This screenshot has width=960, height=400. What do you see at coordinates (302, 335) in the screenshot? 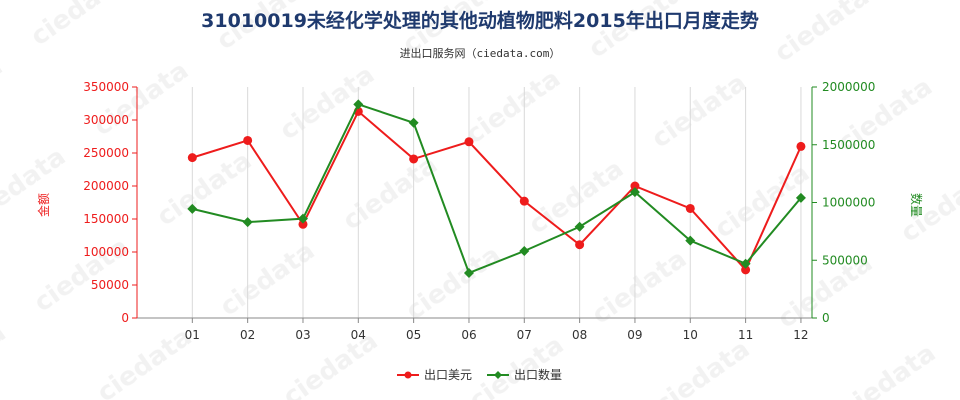
I see `x-tick-label: 03` at bounding box center [302, 335].